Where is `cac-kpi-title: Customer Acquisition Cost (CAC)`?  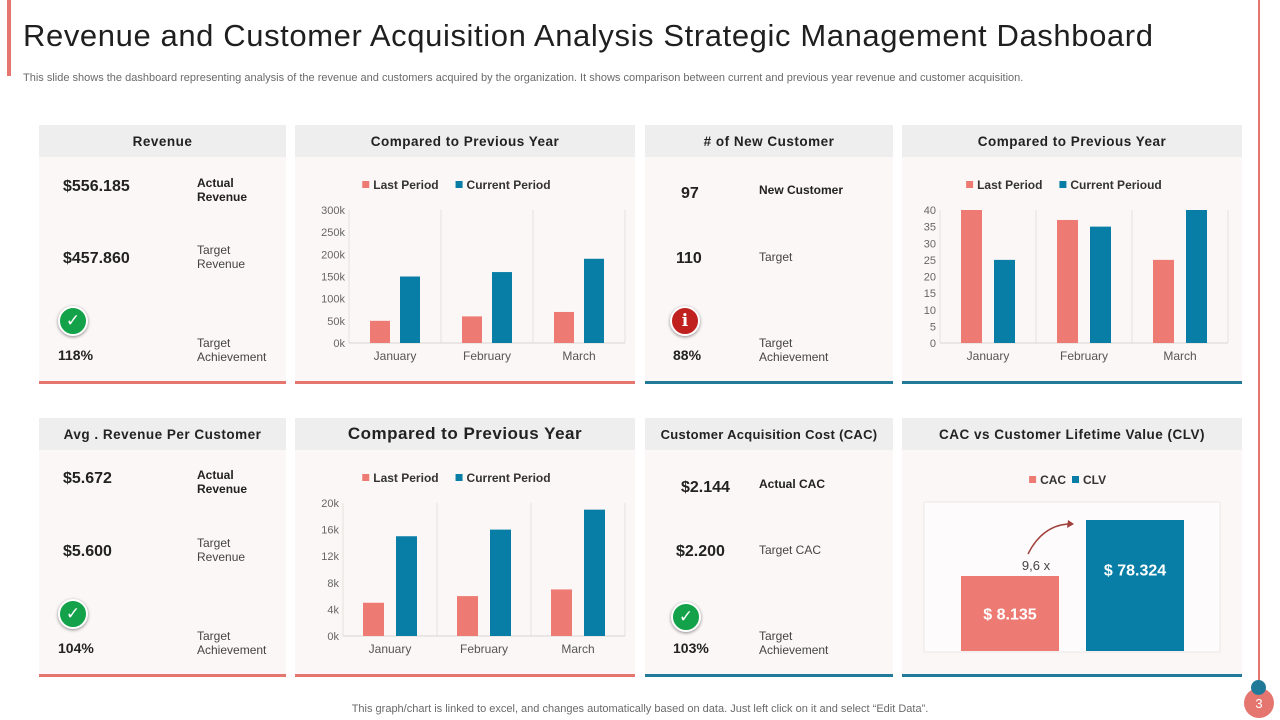
cac-kpi-title: Customer Acquisition Cost (CAC) is located at coordinates (769, 434).